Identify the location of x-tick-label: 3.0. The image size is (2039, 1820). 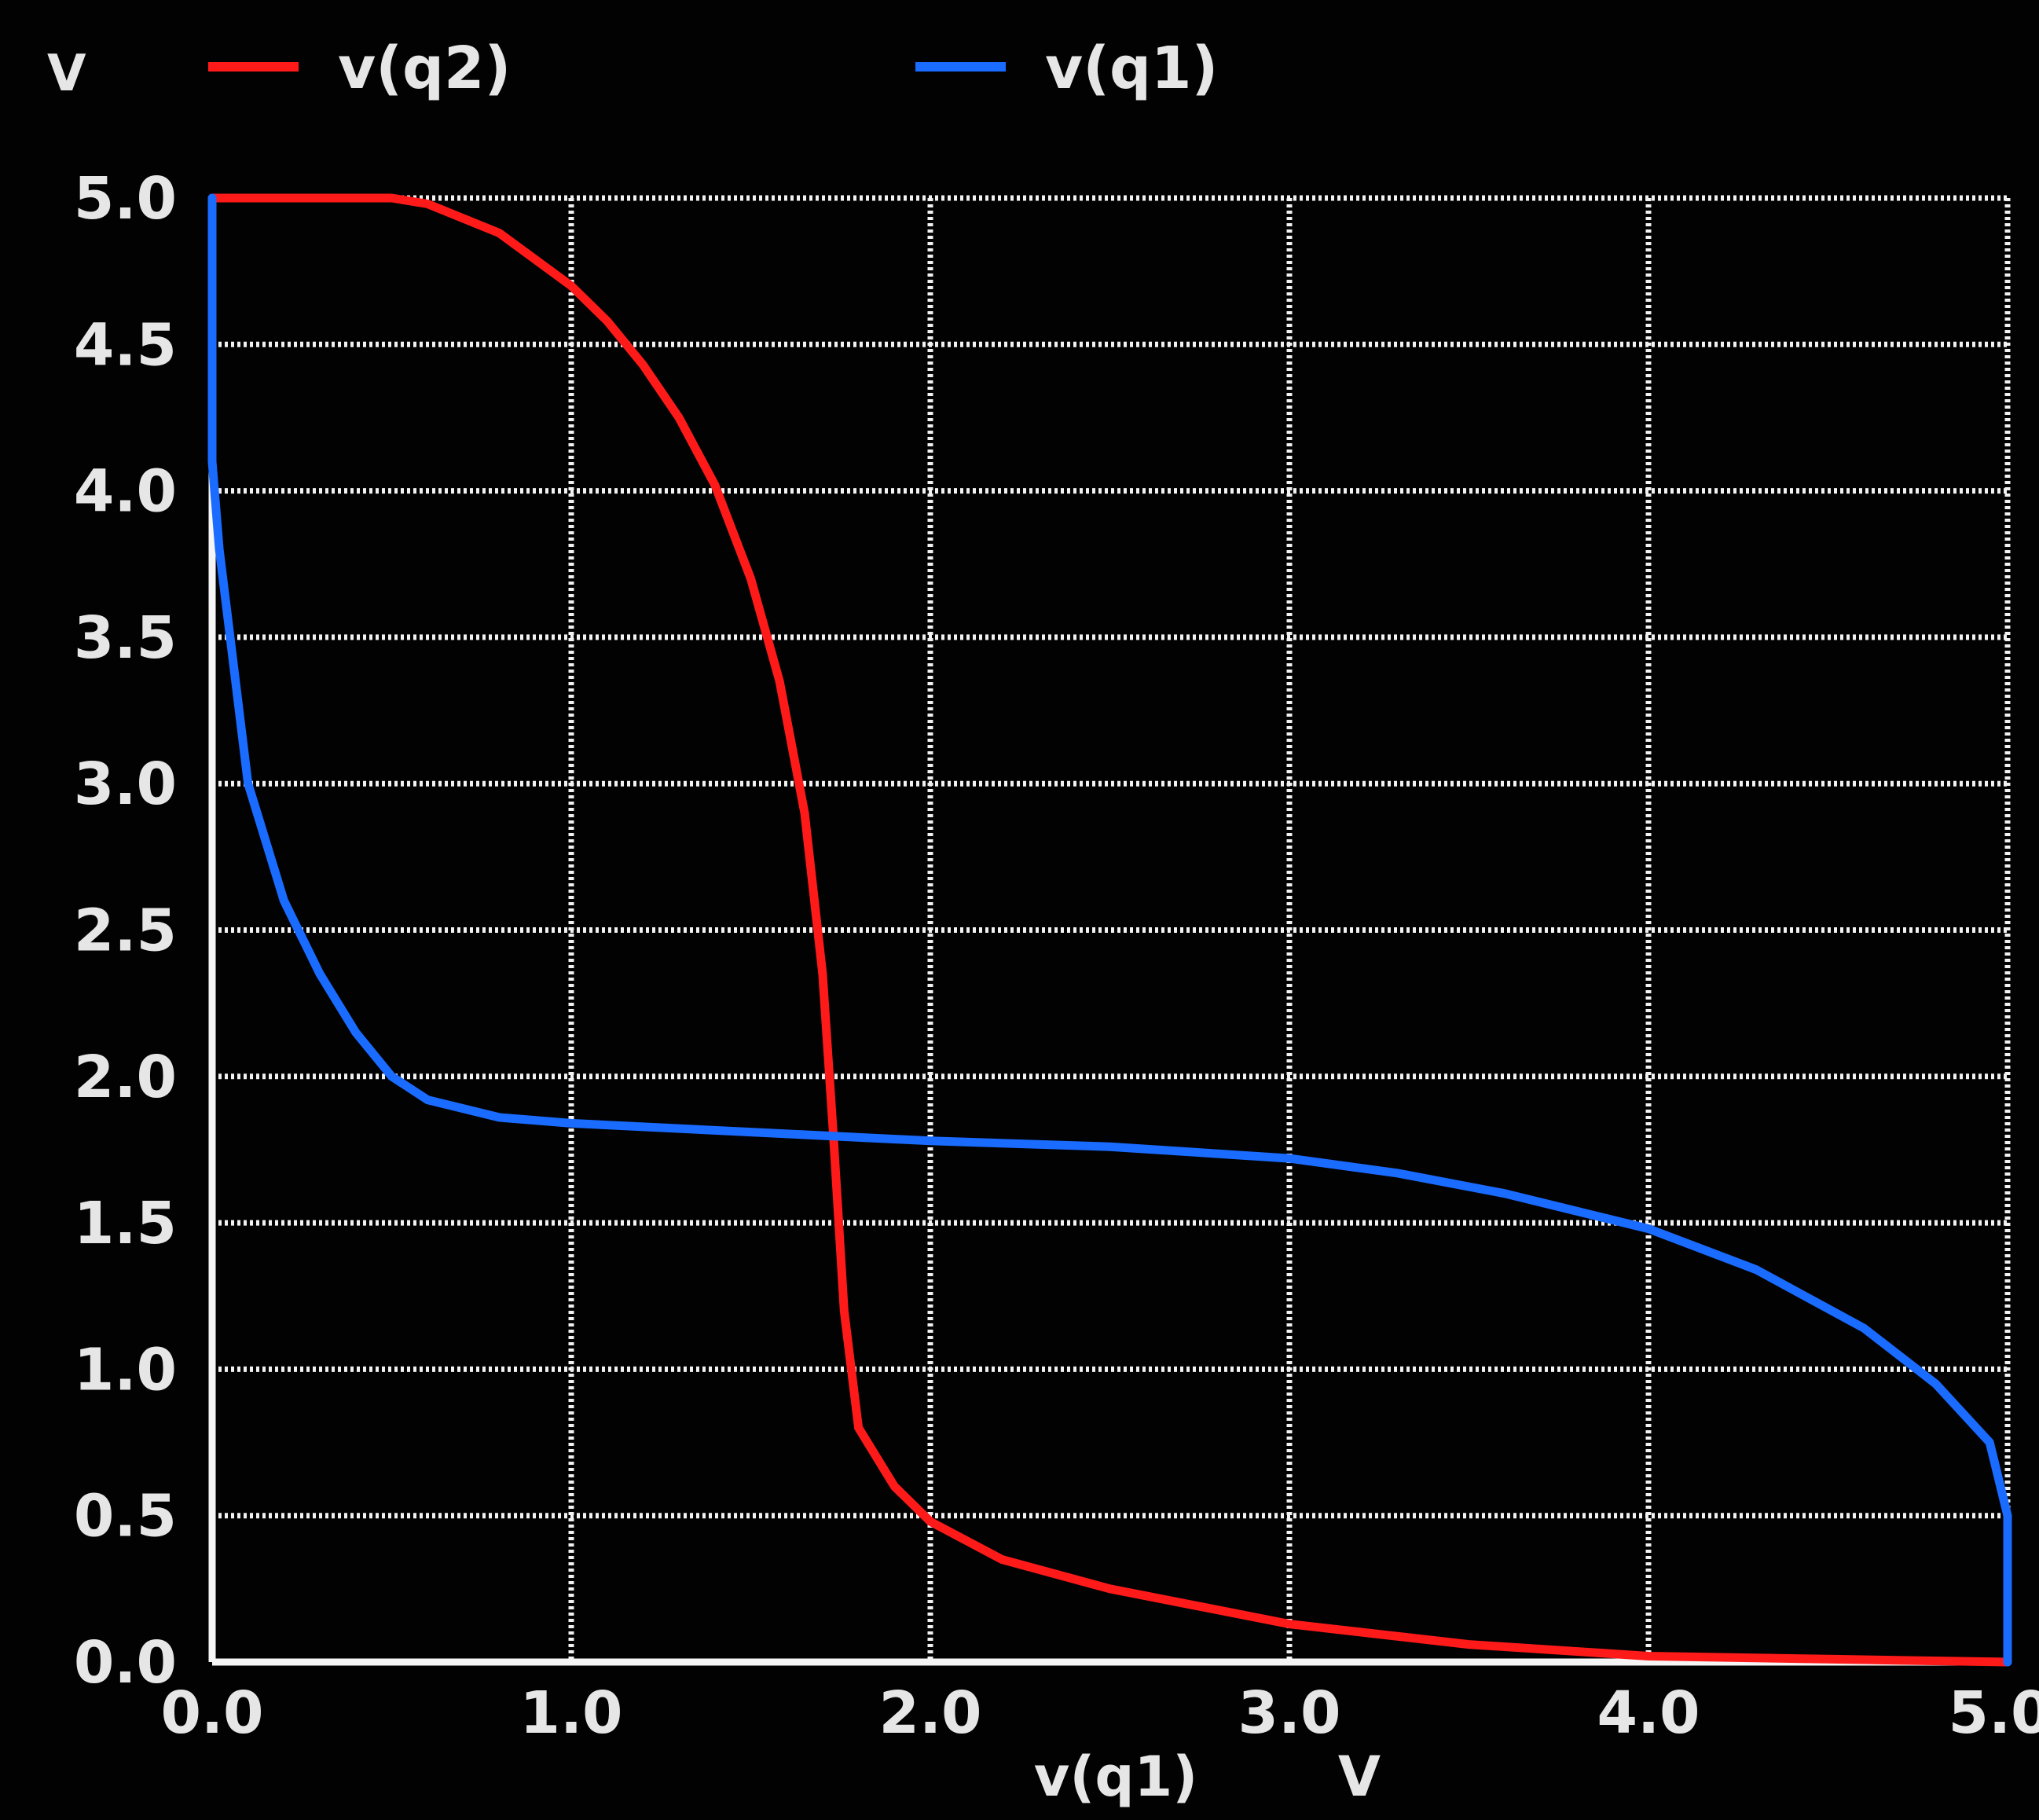
(1289, 1713).